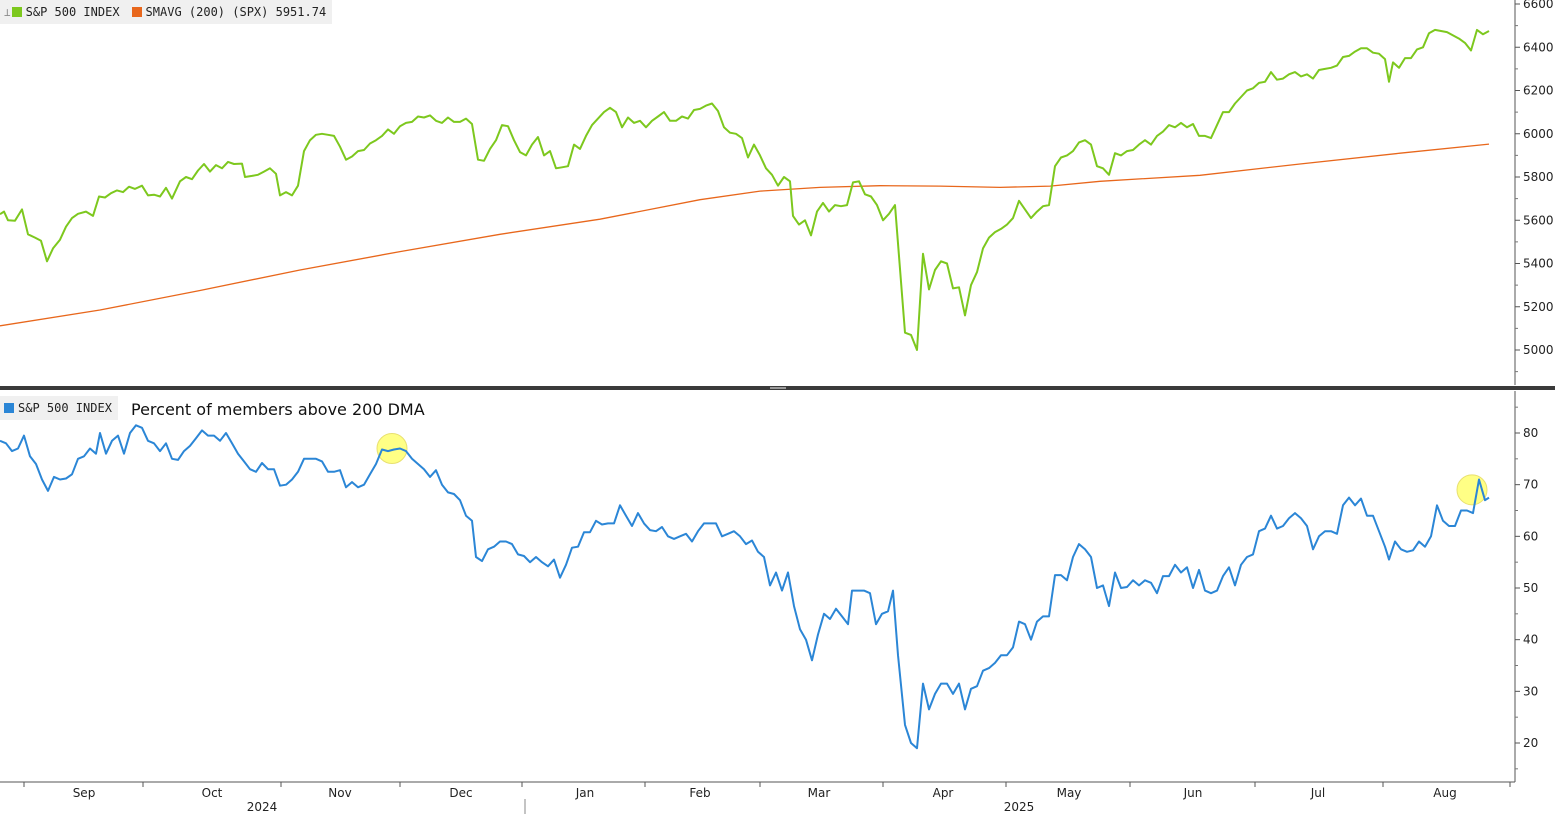 The width and height of the screenshot is (1555, 814). Describe the element at coordinates (1538, 47) in the screenshot. I see `upper-y-tick-label: 6400` at that location.